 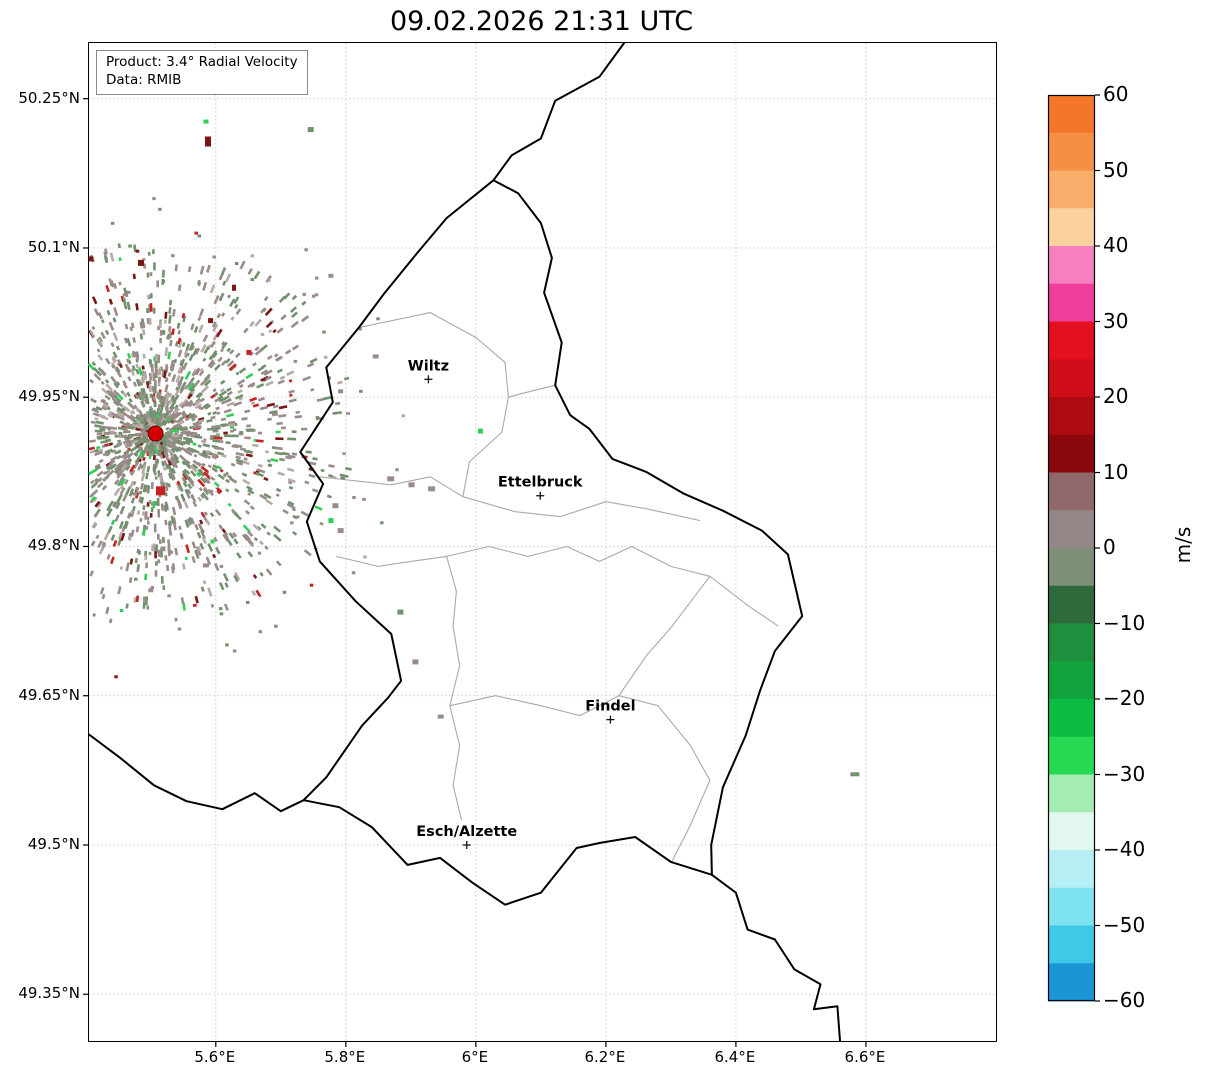 What do you see at coordinates (1124, 924) in the screenshot?
I see `cb-tick-label: −50` at bounding box center [1124, 924].